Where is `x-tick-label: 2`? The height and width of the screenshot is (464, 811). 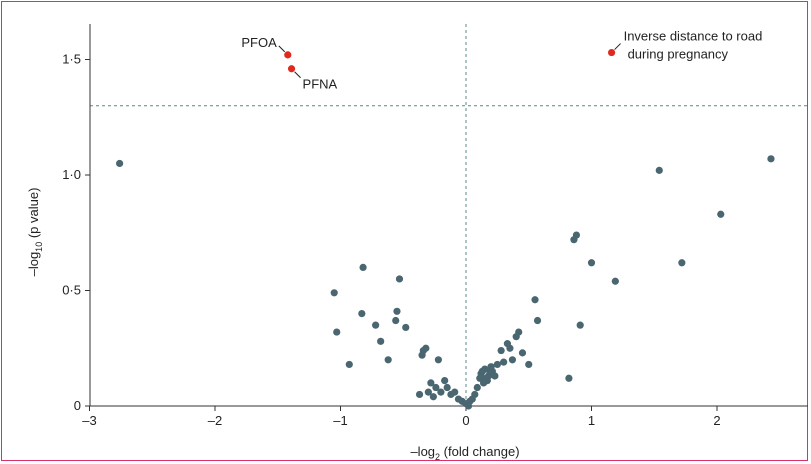 x-tick-label: 2 is located at coordinates (716, 420).